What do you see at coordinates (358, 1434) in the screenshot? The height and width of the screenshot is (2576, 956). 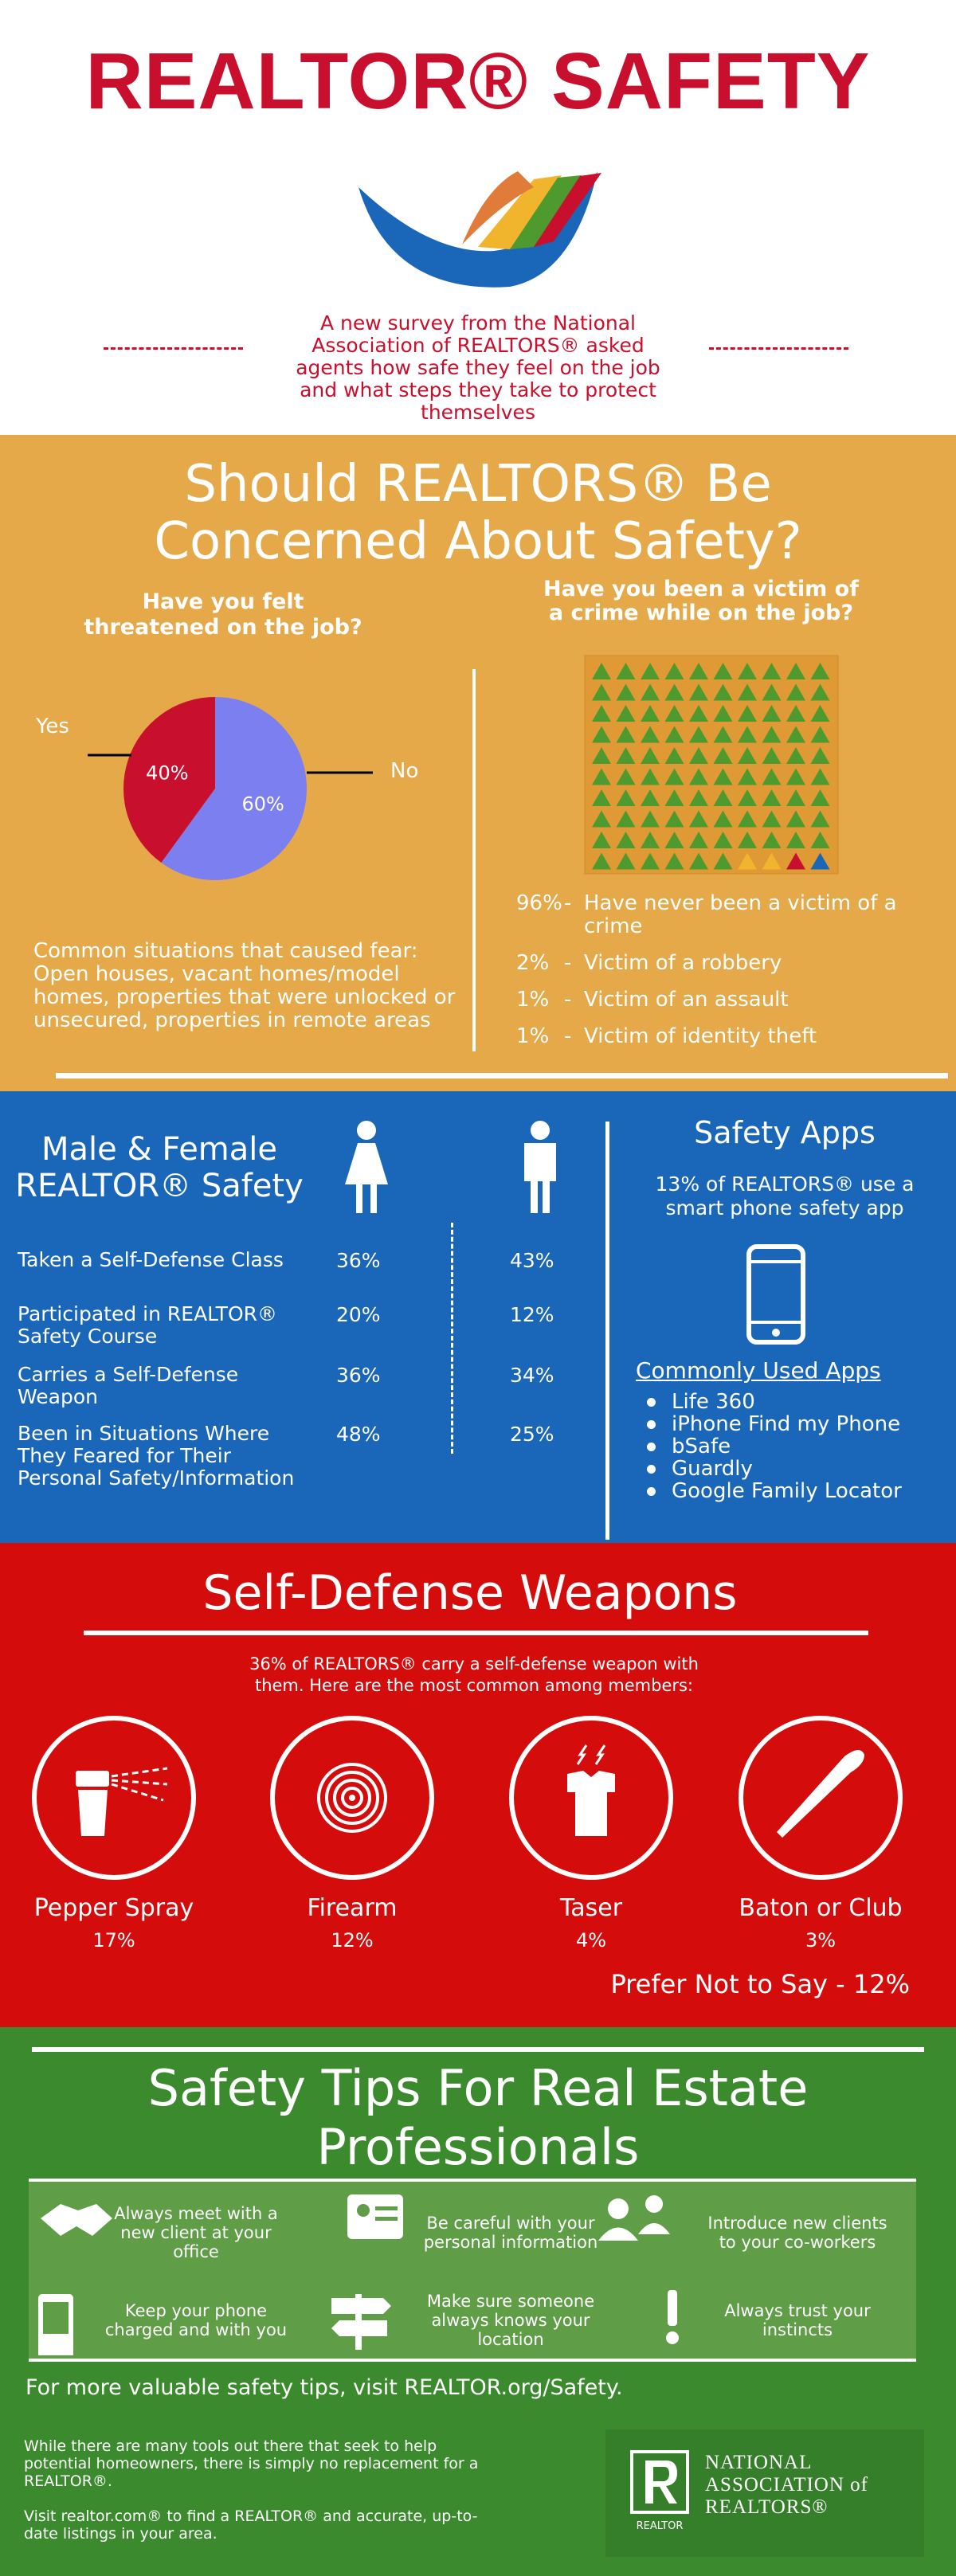 I see `female-value: 48%` at bounding box center [358, 1434].